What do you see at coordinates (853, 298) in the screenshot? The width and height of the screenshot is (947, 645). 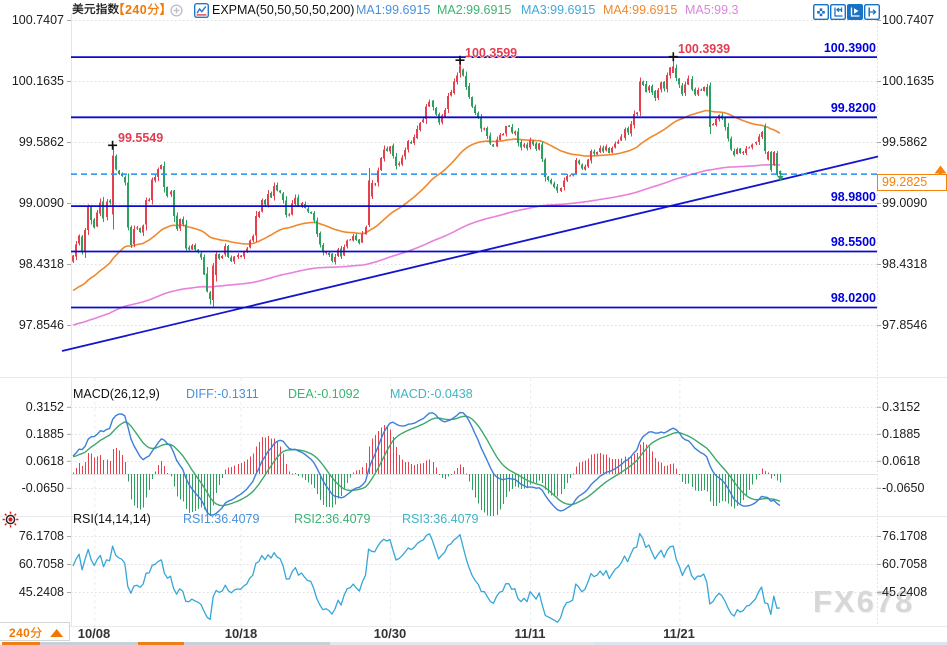 I see `level-price-label: 98.0200` at bounding box center [853, 298].